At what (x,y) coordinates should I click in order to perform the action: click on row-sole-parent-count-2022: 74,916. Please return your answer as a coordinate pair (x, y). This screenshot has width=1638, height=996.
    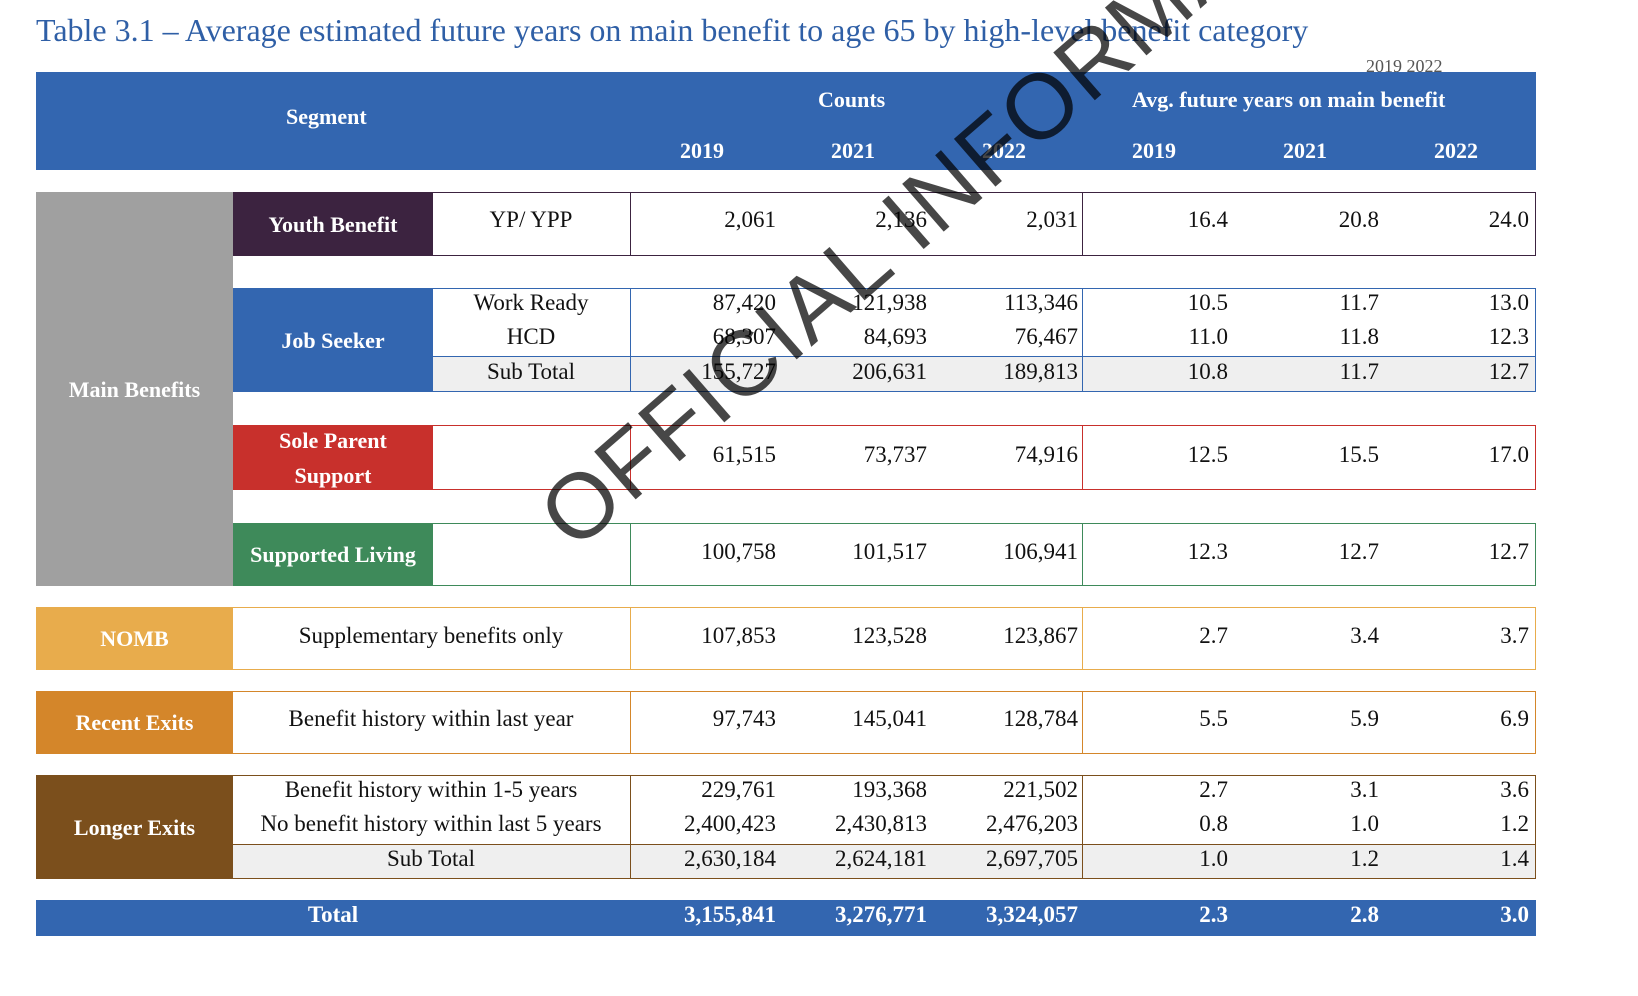
    Looking at the image, I should click on (1046, 454).